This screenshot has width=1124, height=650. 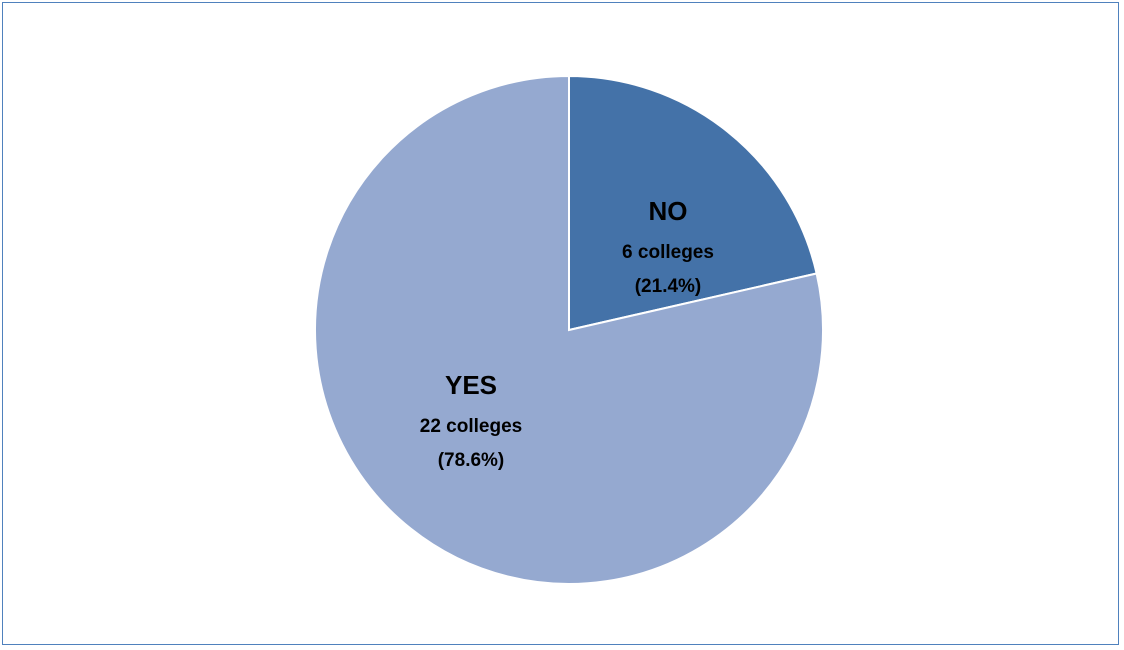 I want to click on slice-label-percent-no: (21.4%), so click(x=668, y=286).